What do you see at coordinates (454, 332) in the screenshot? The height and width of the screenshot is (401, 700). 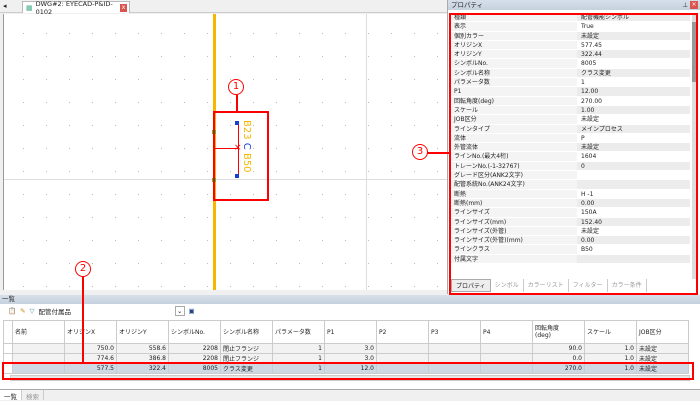 I see `column-header: P3` at bounding box center [454, 332].